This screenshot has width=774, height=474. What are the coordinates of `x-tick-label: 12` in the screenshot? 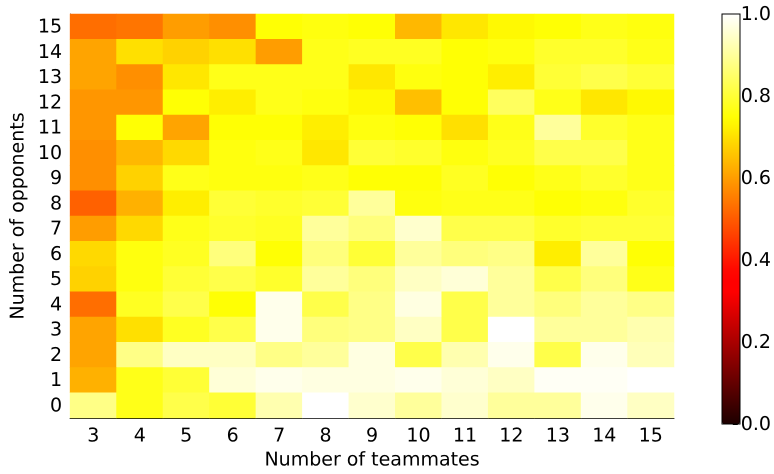 It's located at (511, 435).